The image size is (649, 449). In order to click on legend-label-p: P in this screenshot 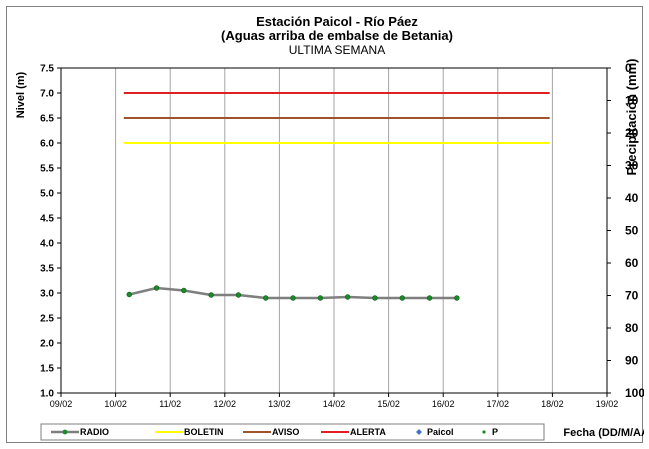, I will do `click(495, 432)`.